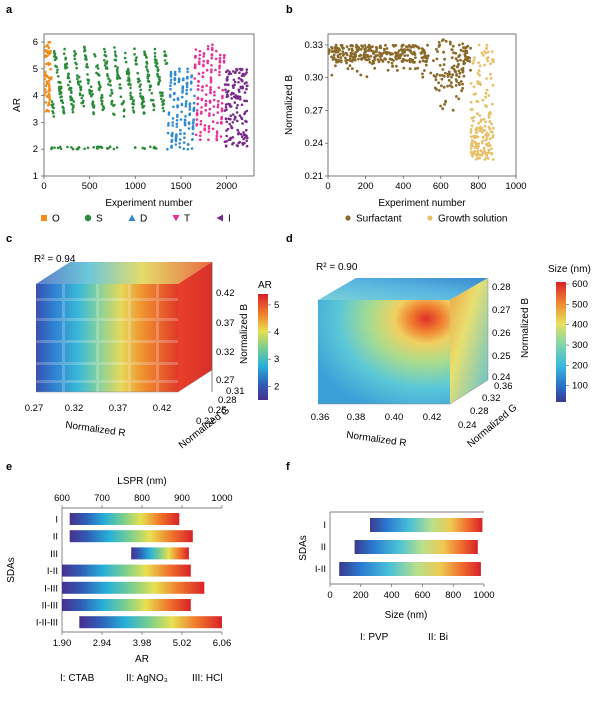 This screenshot has height=701, width=600. I want to click on x-axis-label-a: Experiment number, so click(149, 203).